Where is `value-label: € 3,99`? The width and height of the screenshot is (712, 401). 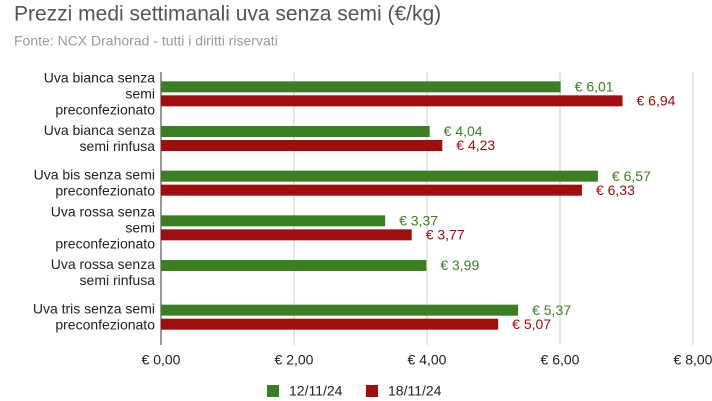 value-label: € 3,99 is located at coordinates (459, 265).